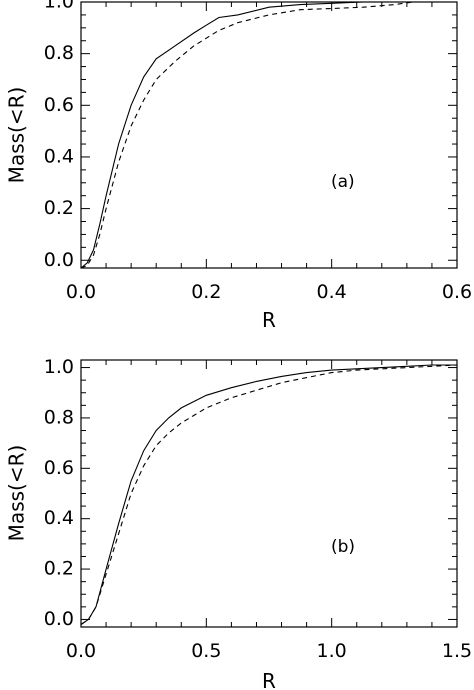  Describe the element at coordinates (59, 569) in the screenshot. I see `panel-b-y-tick-label: 0.2` at that location.